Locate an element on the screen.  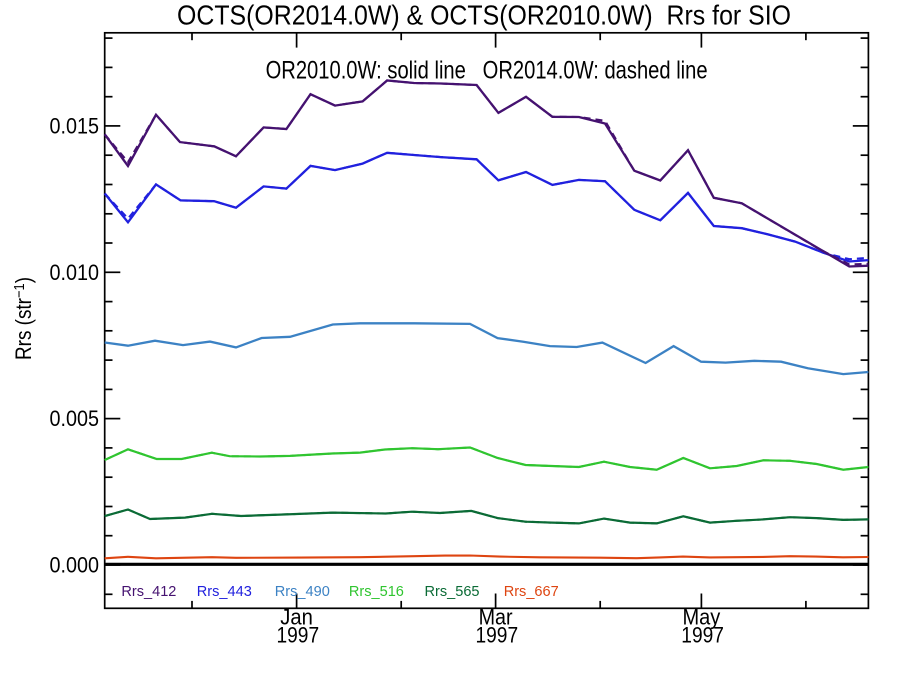
svg-text: Rrs_565 is located at coordinates (452, 591).